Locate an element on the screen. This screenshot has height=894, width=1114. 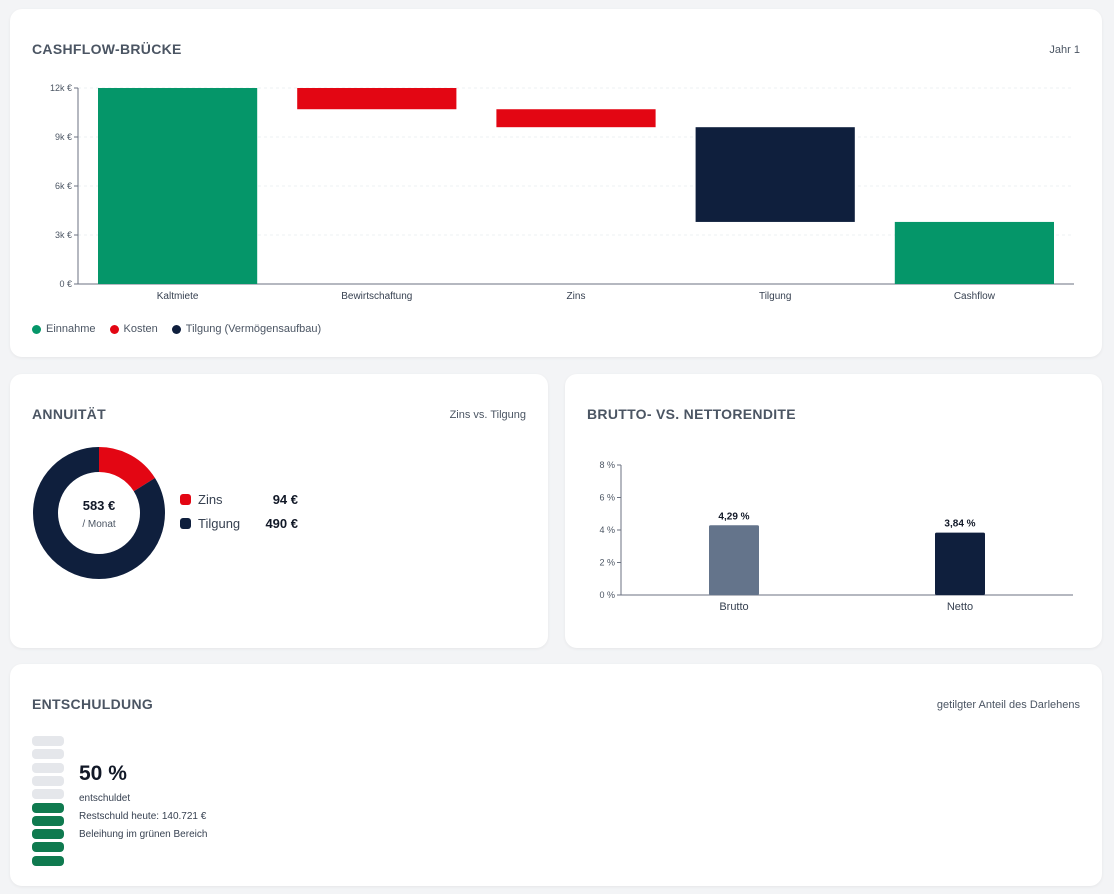
donut-legend-value-zins: 94 € is located at coordinates (285, 499).